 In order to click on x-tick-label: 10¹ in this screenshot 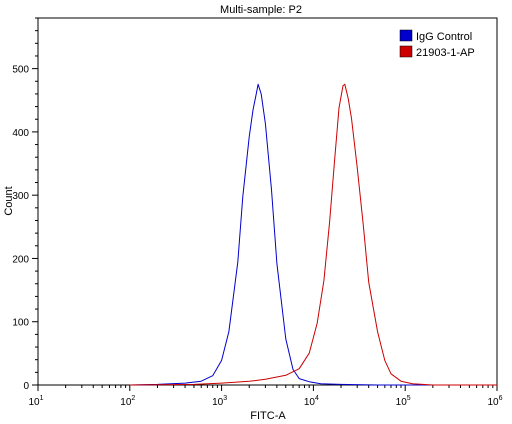, I will do `click(35, 401)`.